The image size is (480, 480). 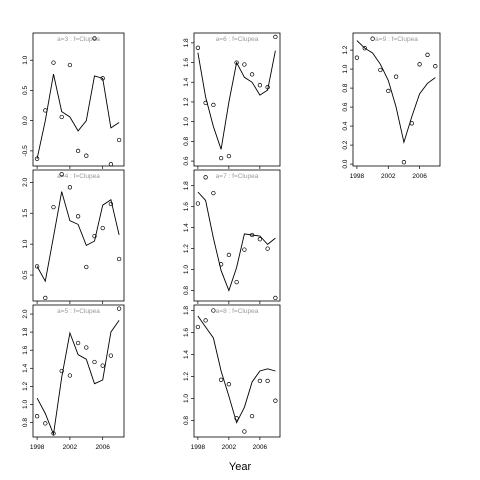 What do you see at coordinates (73, 236) in the screenshot?
I see `panel: a=4 : f=Clupea 0.5 1.0 1.5 2.0` at bounding box center [73, 236].